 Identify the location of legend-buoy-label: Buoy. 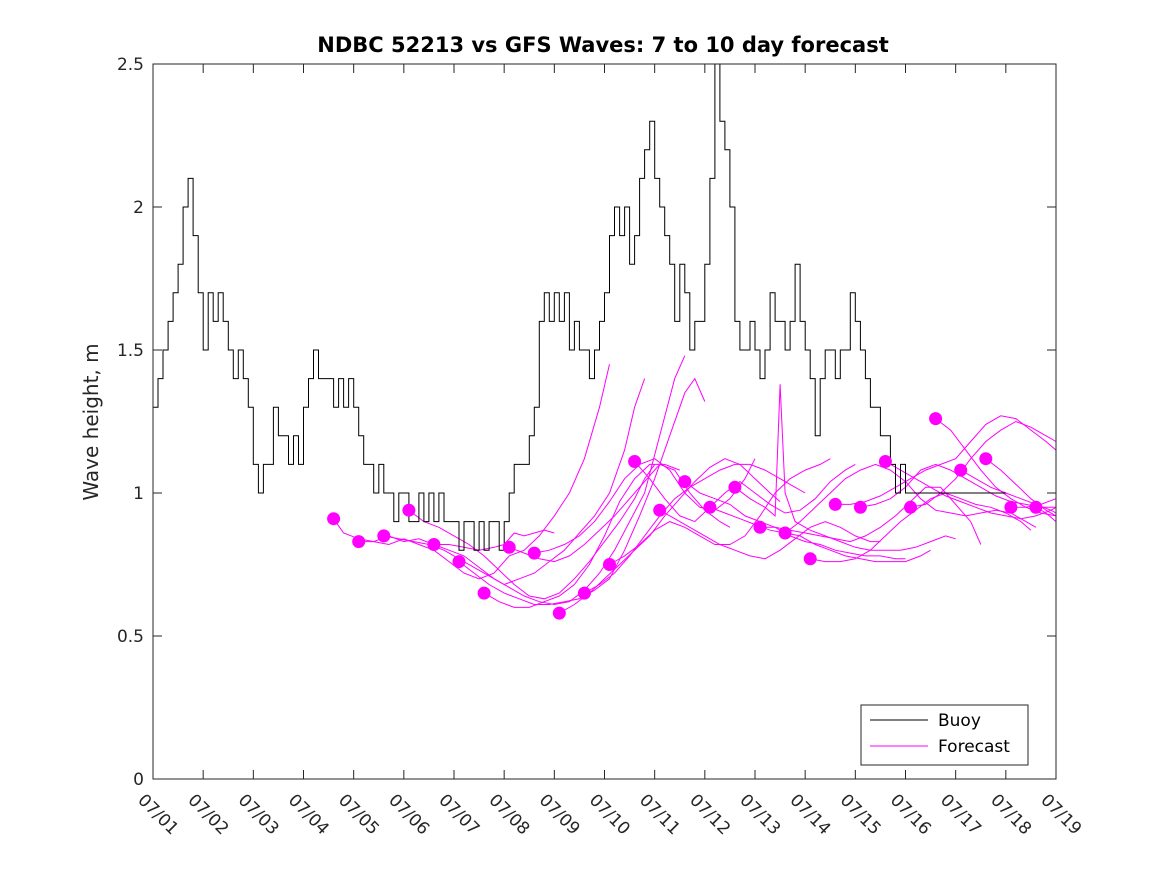
(959, 721).